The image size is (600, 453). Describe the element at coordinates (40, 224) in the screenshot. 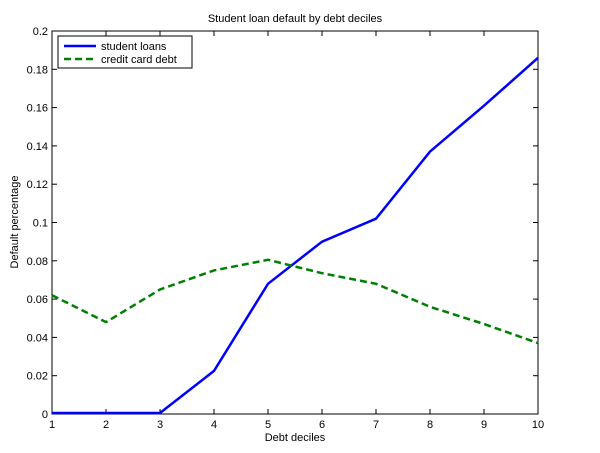

I see `y-tick-label: 0.1` at that location.